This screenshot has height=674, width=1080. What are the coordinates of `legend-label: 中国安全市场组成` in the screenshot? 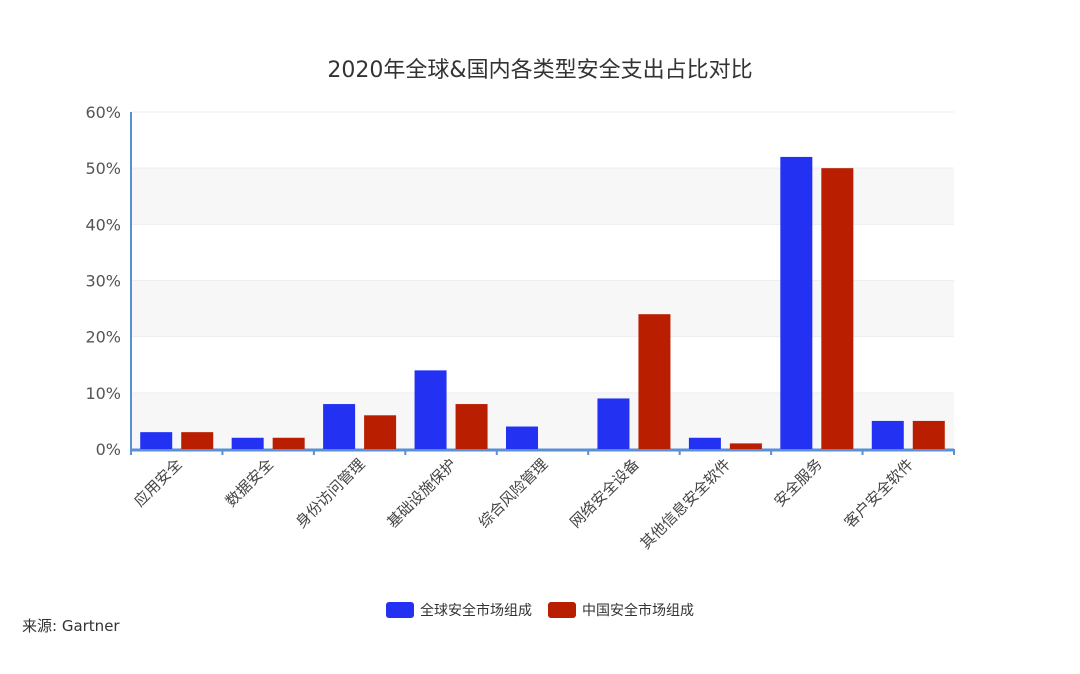 It's located at (638, 611).